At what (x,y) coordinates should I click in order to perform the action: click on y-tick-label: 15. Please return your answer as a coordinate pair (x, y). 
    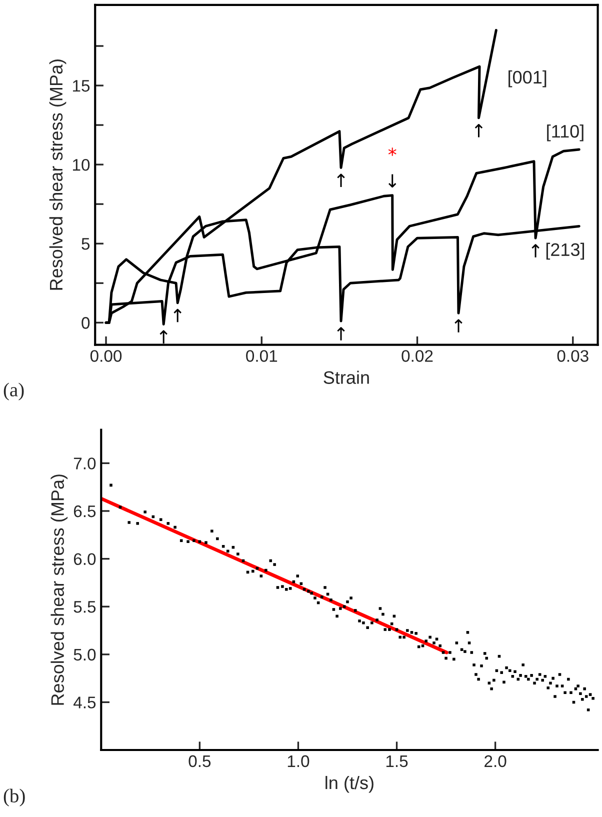
    Looking at the image, I should click on (81, 86).